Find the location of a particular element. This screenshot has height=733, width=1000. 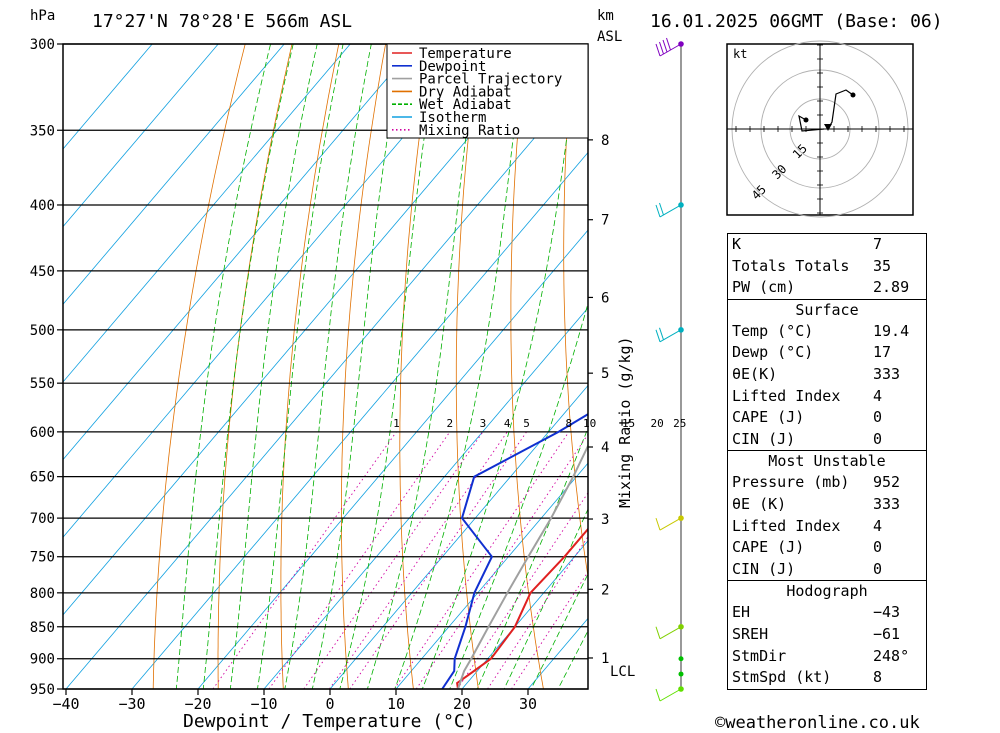

index-row: Pressure (mb) 952 is located at coordinates (827, 483).